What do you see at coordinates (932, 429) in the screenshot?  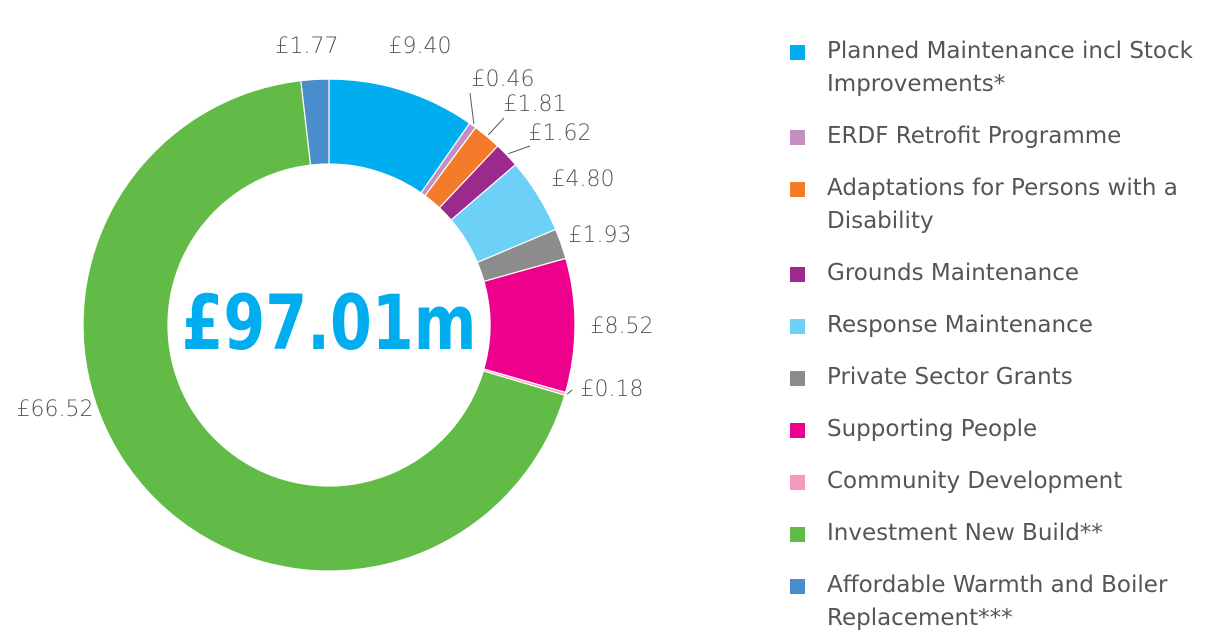 I see `legend-label: Supporting People` at bounding box center [932, 429].